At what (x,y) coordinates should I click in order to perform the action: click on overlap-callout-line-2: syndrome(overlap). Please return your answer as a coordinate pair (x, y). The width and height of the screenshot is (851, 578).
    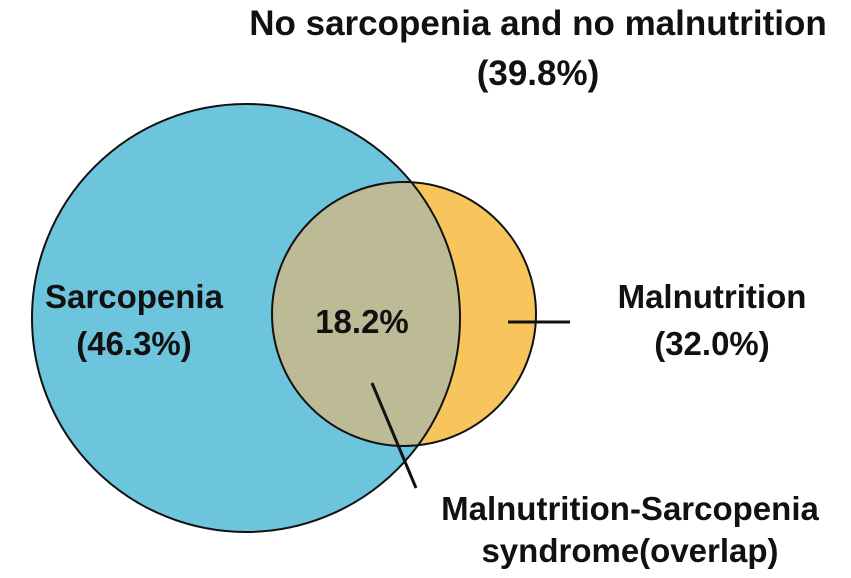
    Looking at the image, I should click on (629, 550).